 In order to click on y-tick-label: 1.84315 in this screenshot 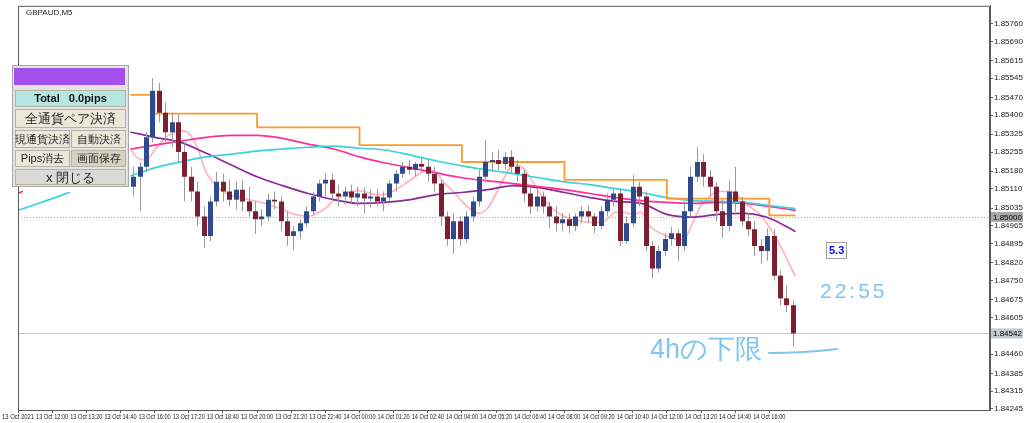, I will do `click(1009, 391)`.